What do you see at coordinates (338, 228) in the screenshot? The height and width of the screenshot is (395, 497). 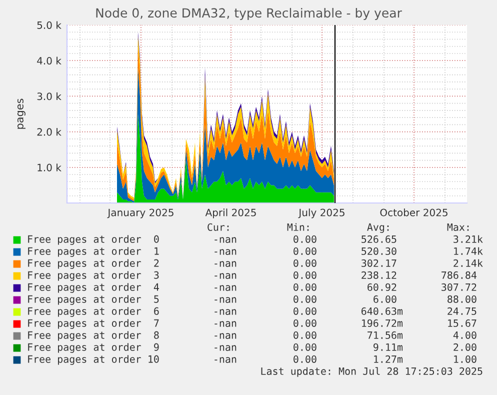 I see `text: Cur: Min: Avg: Max:` at bounding box center [338, 228].